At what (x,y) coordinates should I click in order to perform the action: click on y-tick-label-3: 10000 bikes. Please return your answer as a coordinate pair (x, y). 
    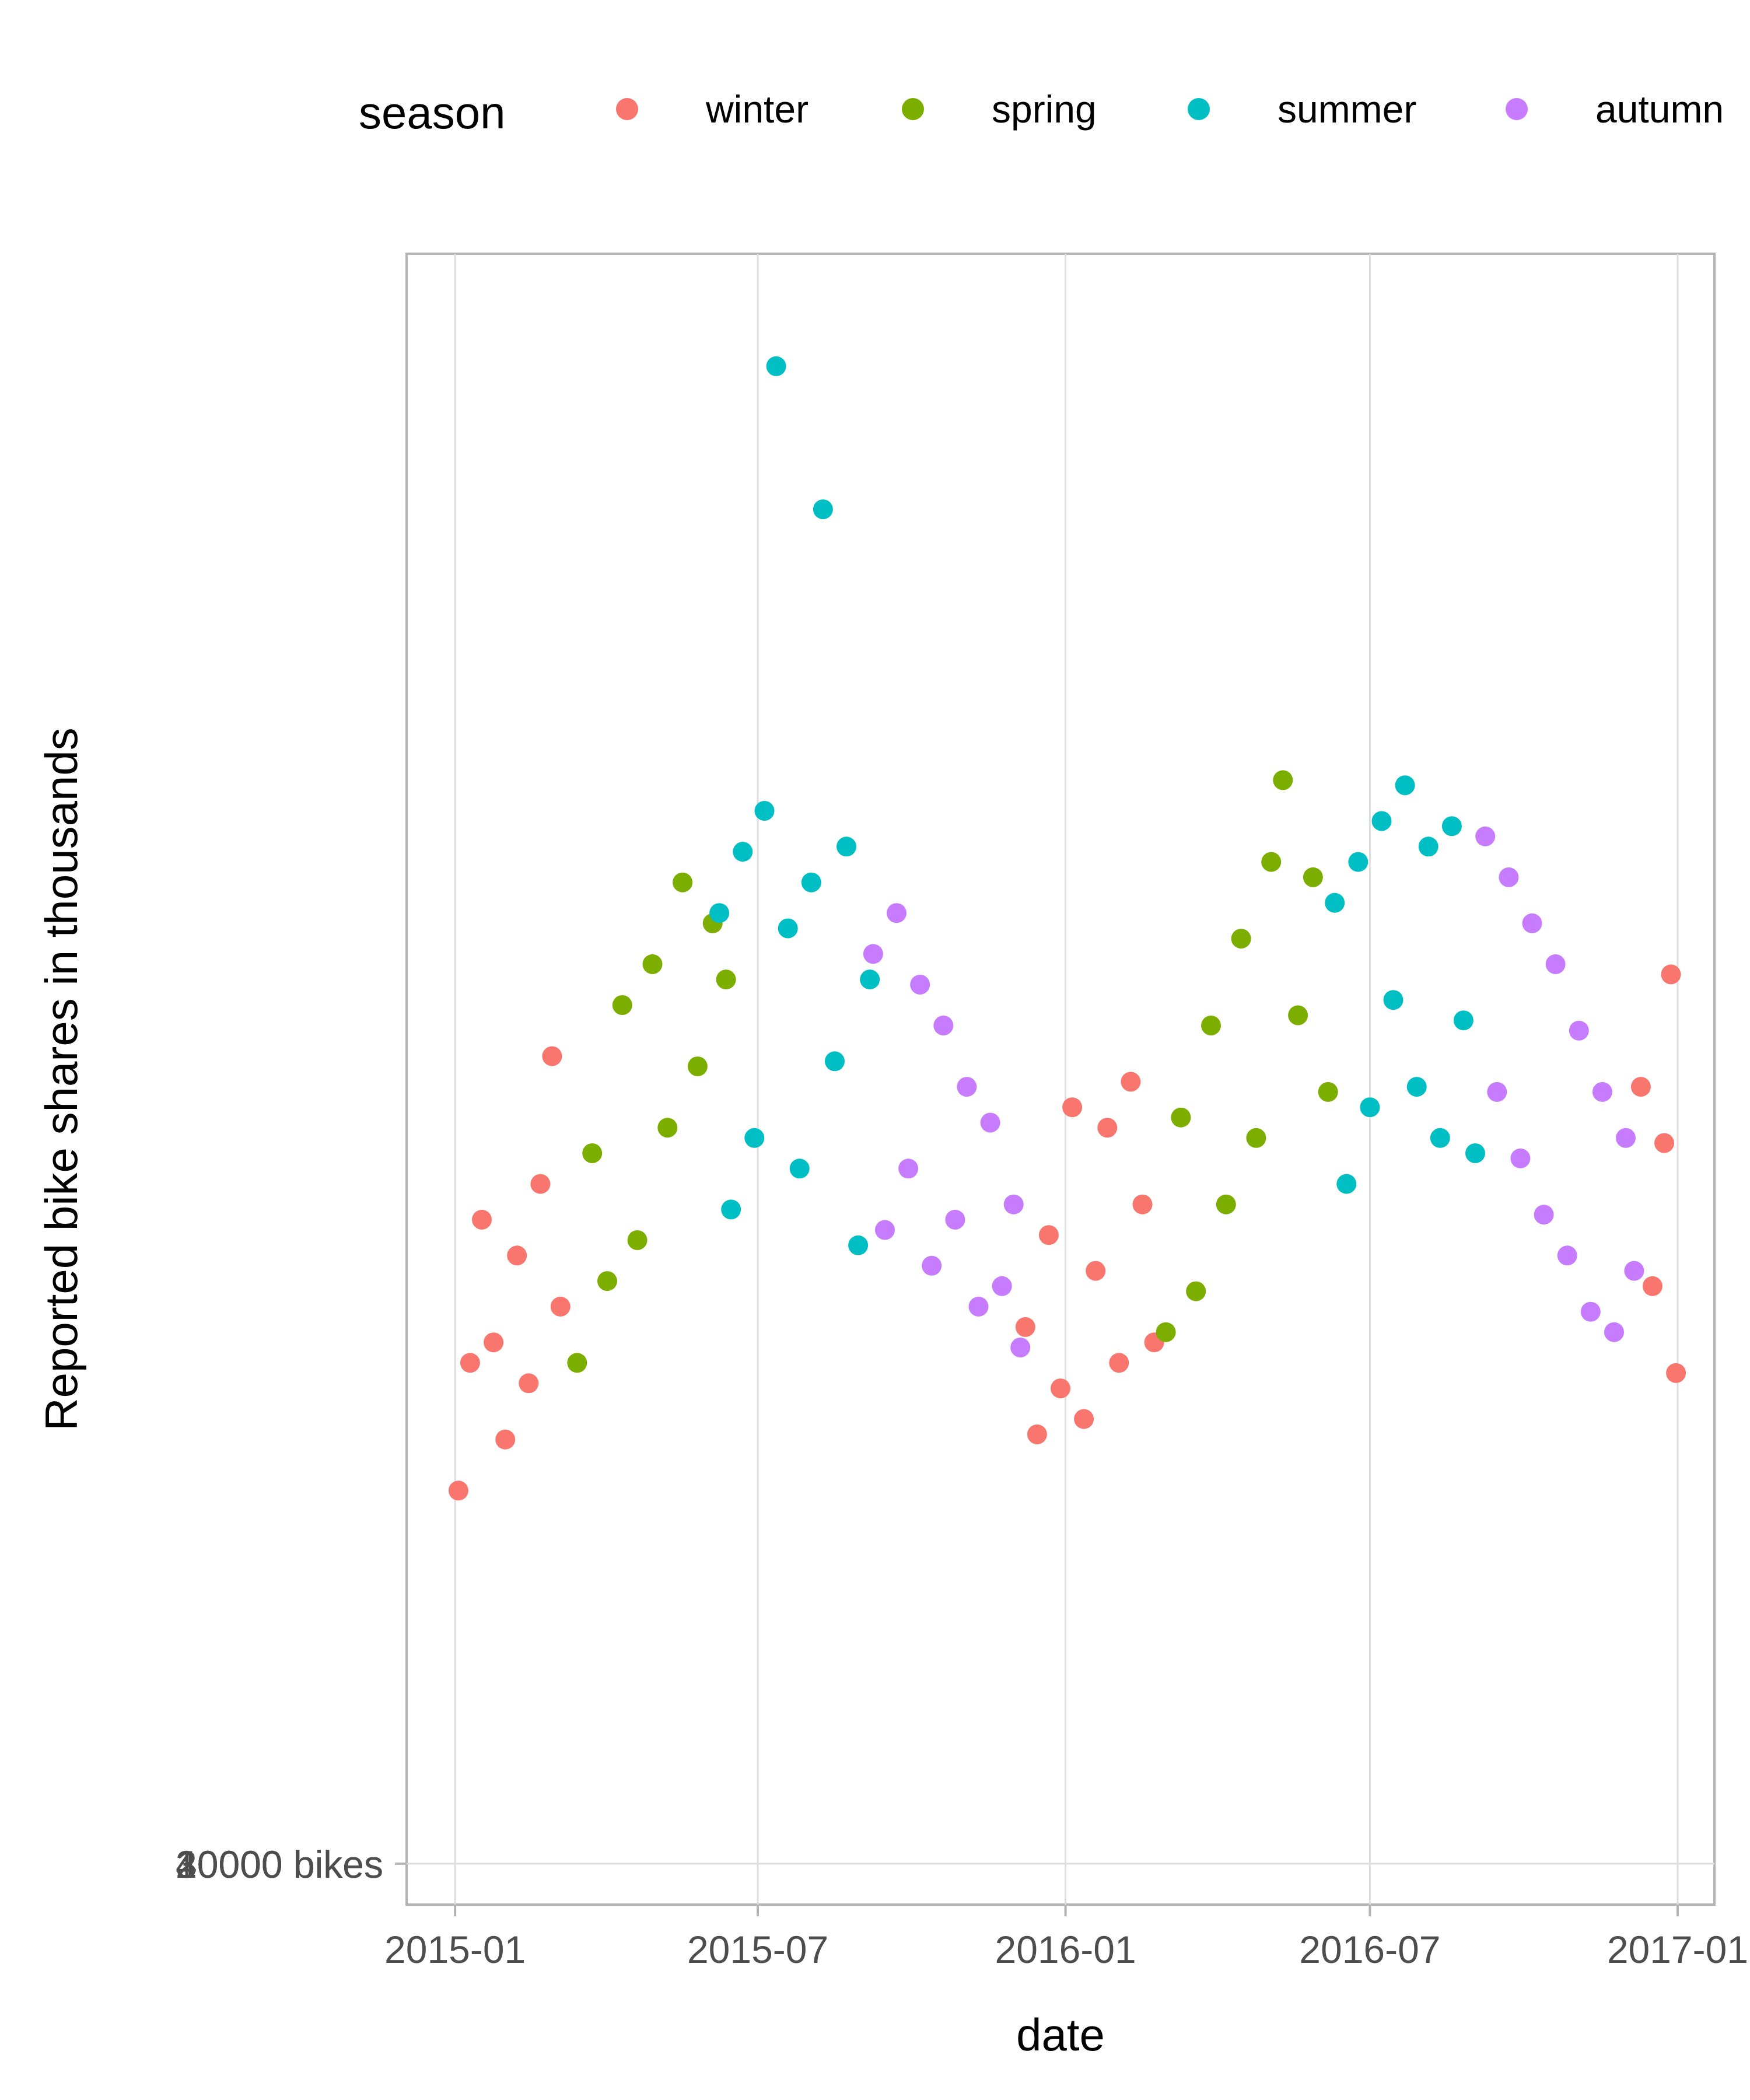
    Looking at the image, I should click on (279, 1864).